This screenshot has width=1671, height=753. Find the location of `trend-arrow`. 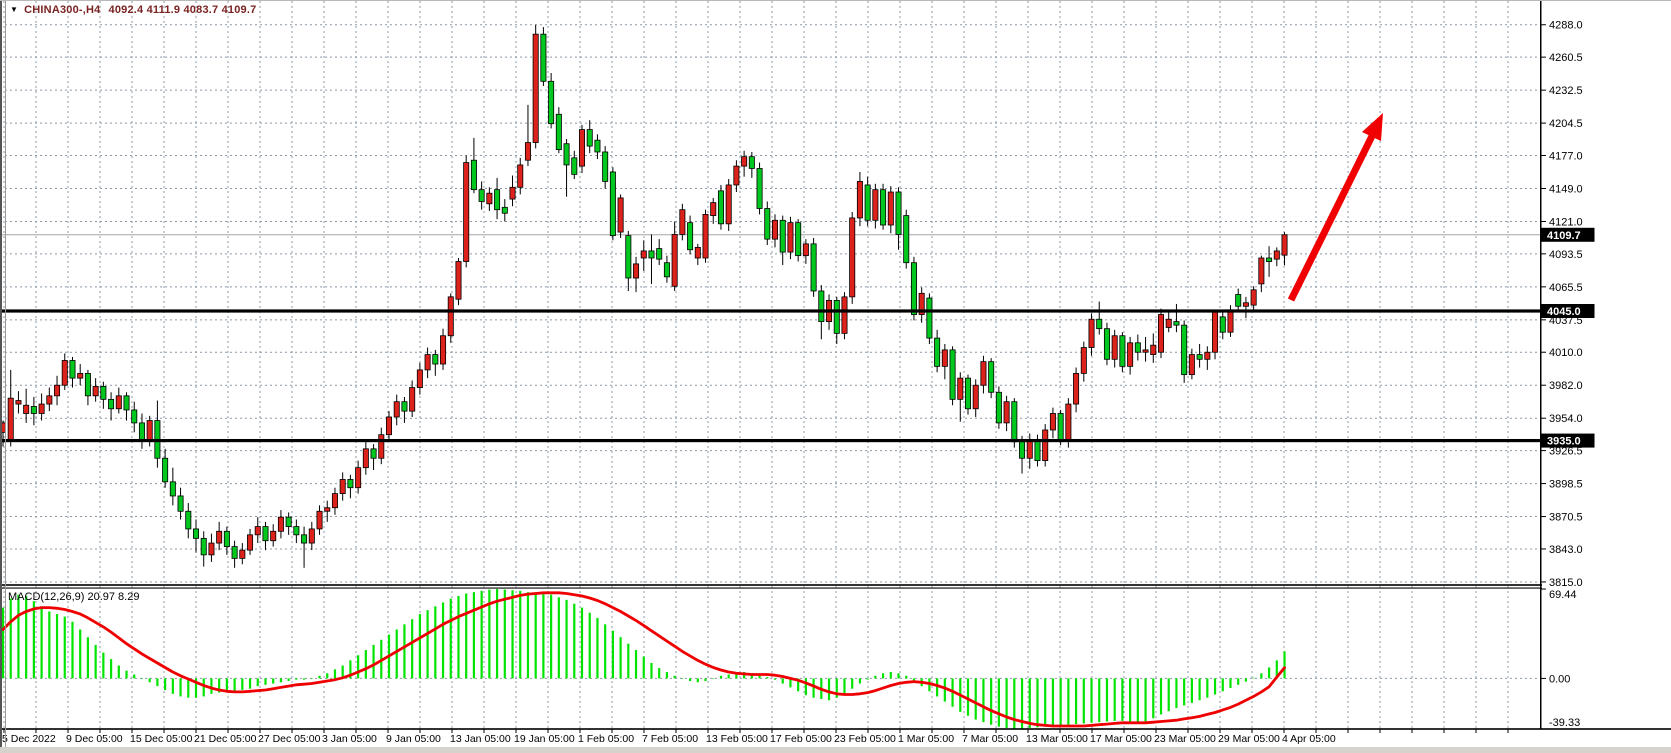

trend-arrow is located at coordinates (1335, 207).